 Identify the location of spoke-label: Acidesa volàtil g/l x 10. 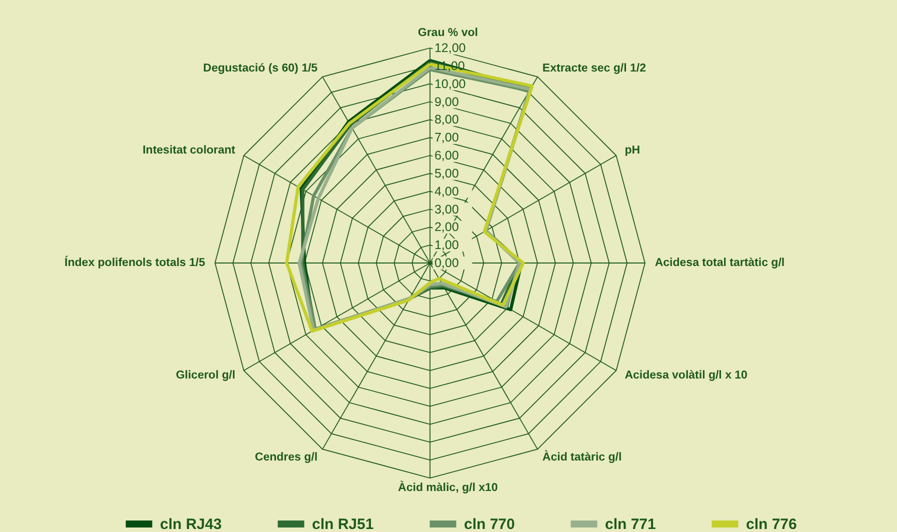
(686, 375).